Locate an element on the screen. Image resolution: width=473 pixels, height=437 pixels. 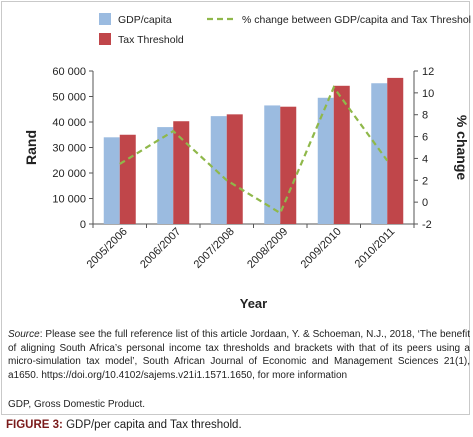
y2-tick-label: 12 is located at coordinates (428, 72).